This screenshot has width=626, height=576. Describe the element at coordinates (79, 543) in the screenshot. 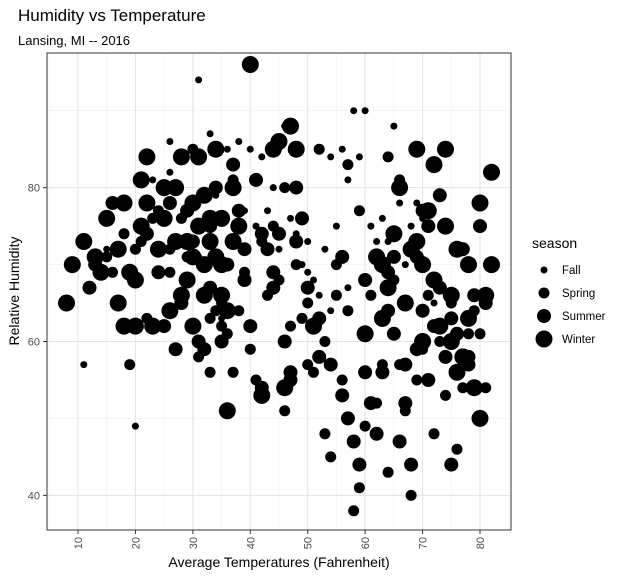

I see `x-tick-label: 10` at that location.